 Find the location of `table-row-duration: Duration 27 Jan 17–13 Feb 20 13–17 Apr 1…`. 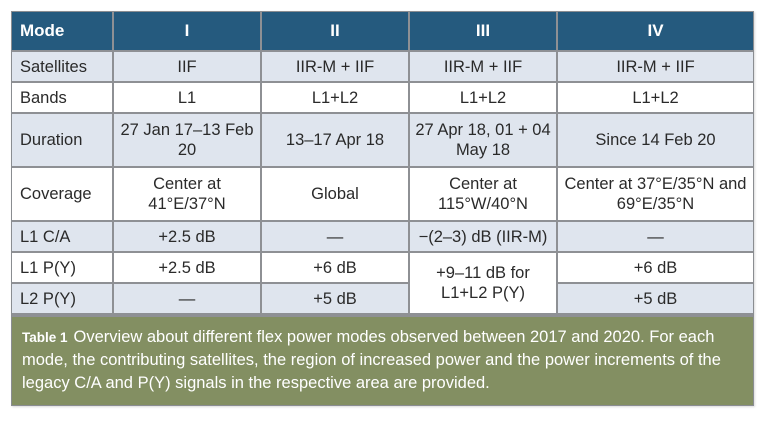

table-row-duration: Duration 27 Jan 17–13 Feb 20 13–17 Apr 1… is located at coordinates (382, 140).